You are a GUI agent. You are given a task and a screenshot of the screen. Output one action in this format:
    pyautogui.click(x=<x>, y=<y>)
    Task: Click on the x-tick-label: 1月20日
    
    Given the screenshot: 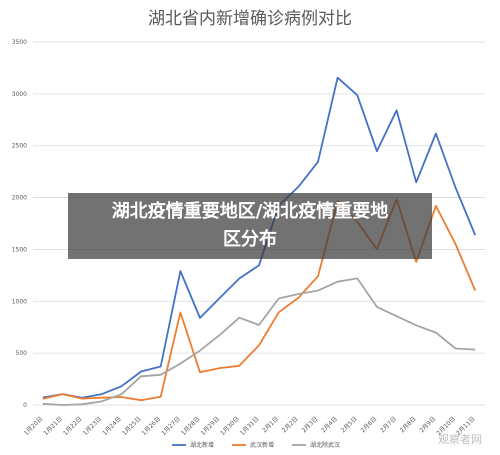 What is the action you would take?
    pyautogui.click(x=34, y=426)
    